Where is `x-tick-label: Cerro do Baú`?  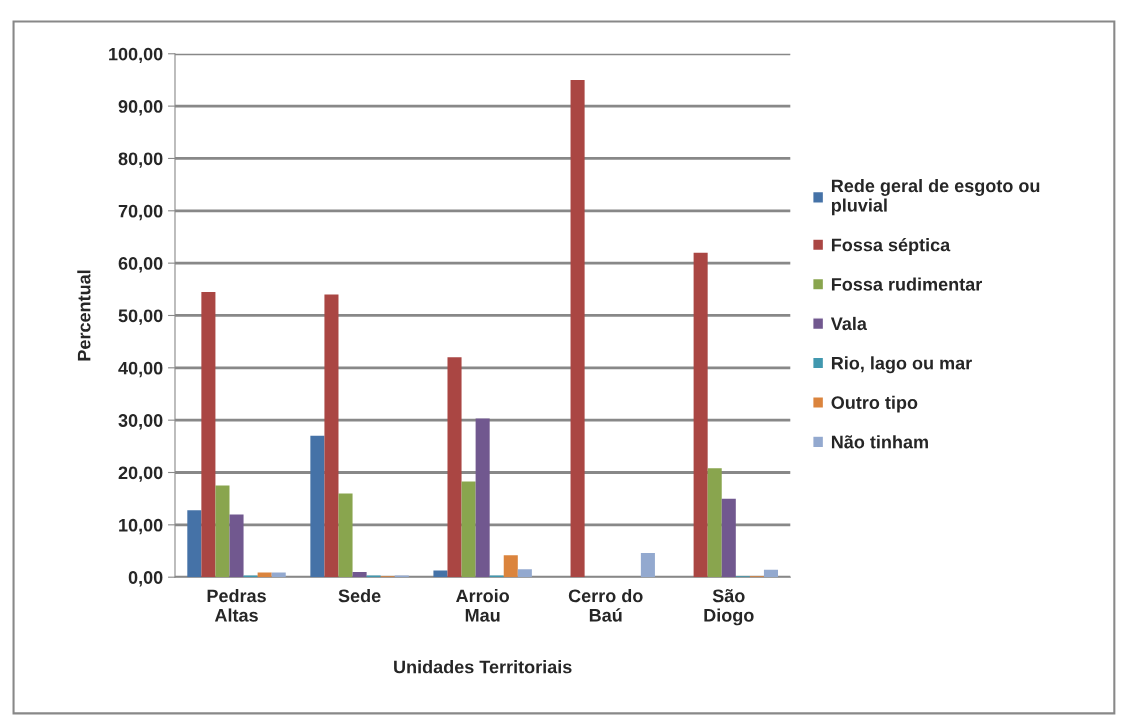
x-tick-label: Cerro do Baú is located at coordinates (605, 605).